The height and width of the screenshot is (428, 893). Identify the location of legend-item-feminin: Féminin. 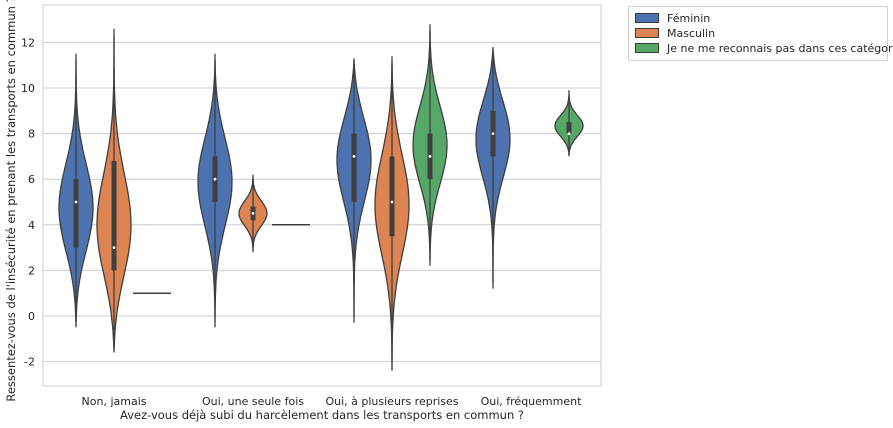
(672, 18).